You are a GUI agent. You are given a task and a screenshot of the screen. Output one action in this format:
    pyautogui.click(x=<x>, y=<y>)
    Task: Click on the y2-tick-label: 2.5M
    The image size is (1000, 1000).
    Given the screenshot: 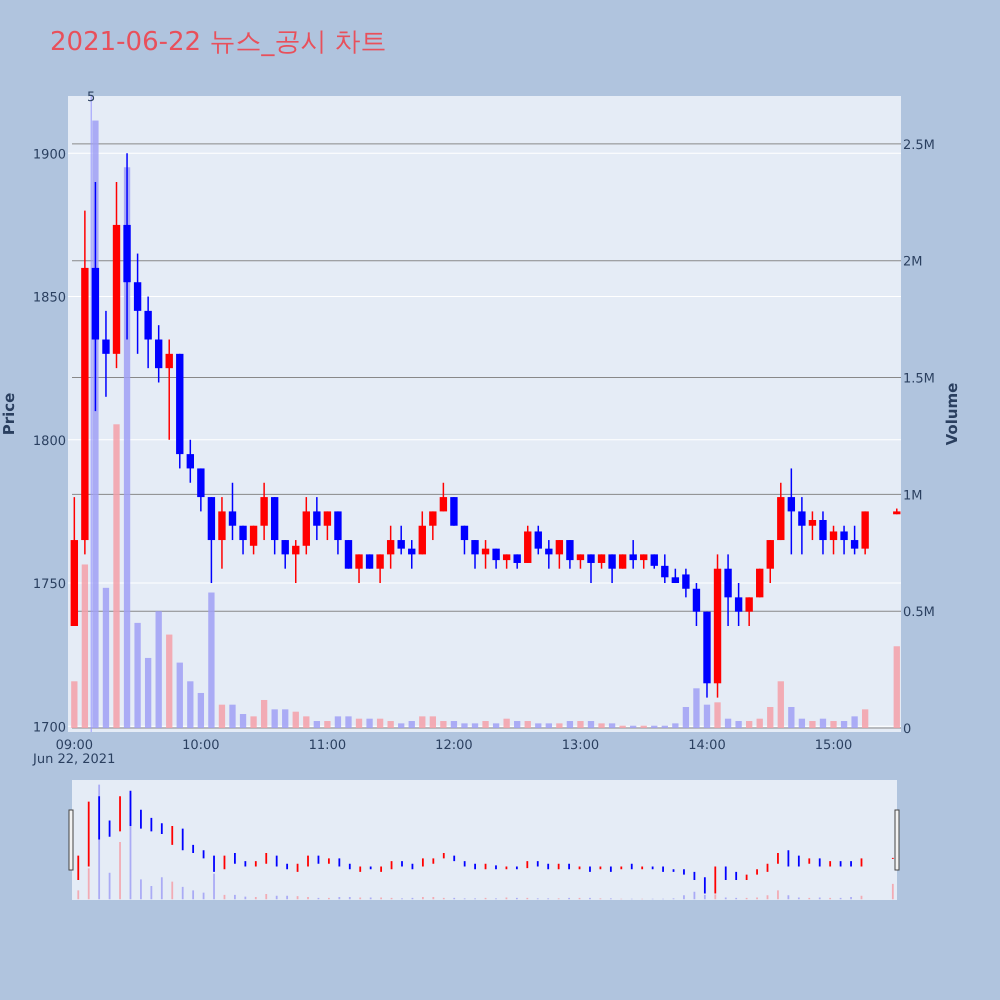 What is the action you would take?
    pyautogui.click(x=919, y=145)
    